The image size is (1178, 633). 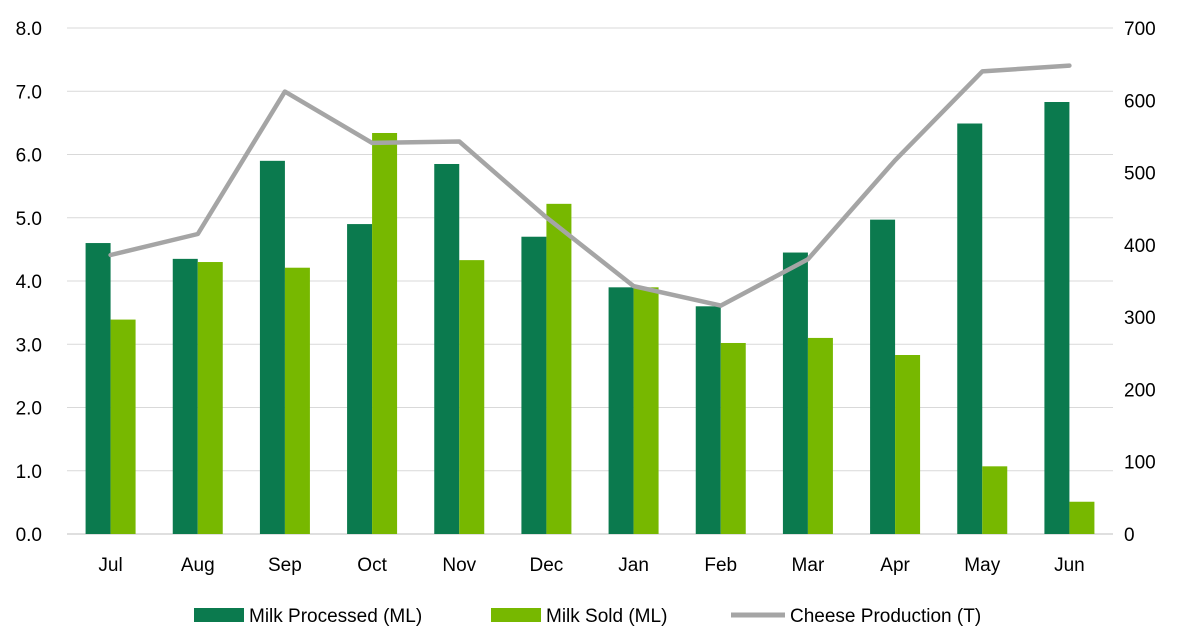 I want to click on x-tick-label: May, so click(x=982, y=565).